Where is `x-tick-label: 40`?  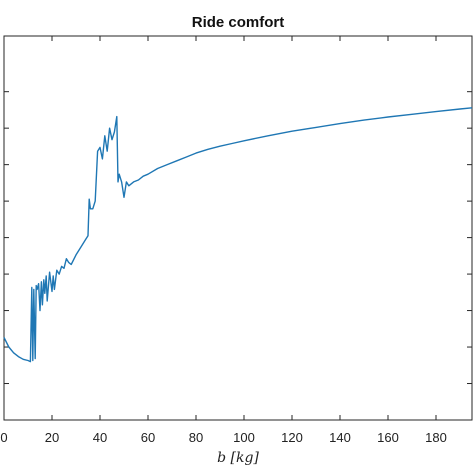 x-tick-label: 40 is located at coordinates (100, 437).